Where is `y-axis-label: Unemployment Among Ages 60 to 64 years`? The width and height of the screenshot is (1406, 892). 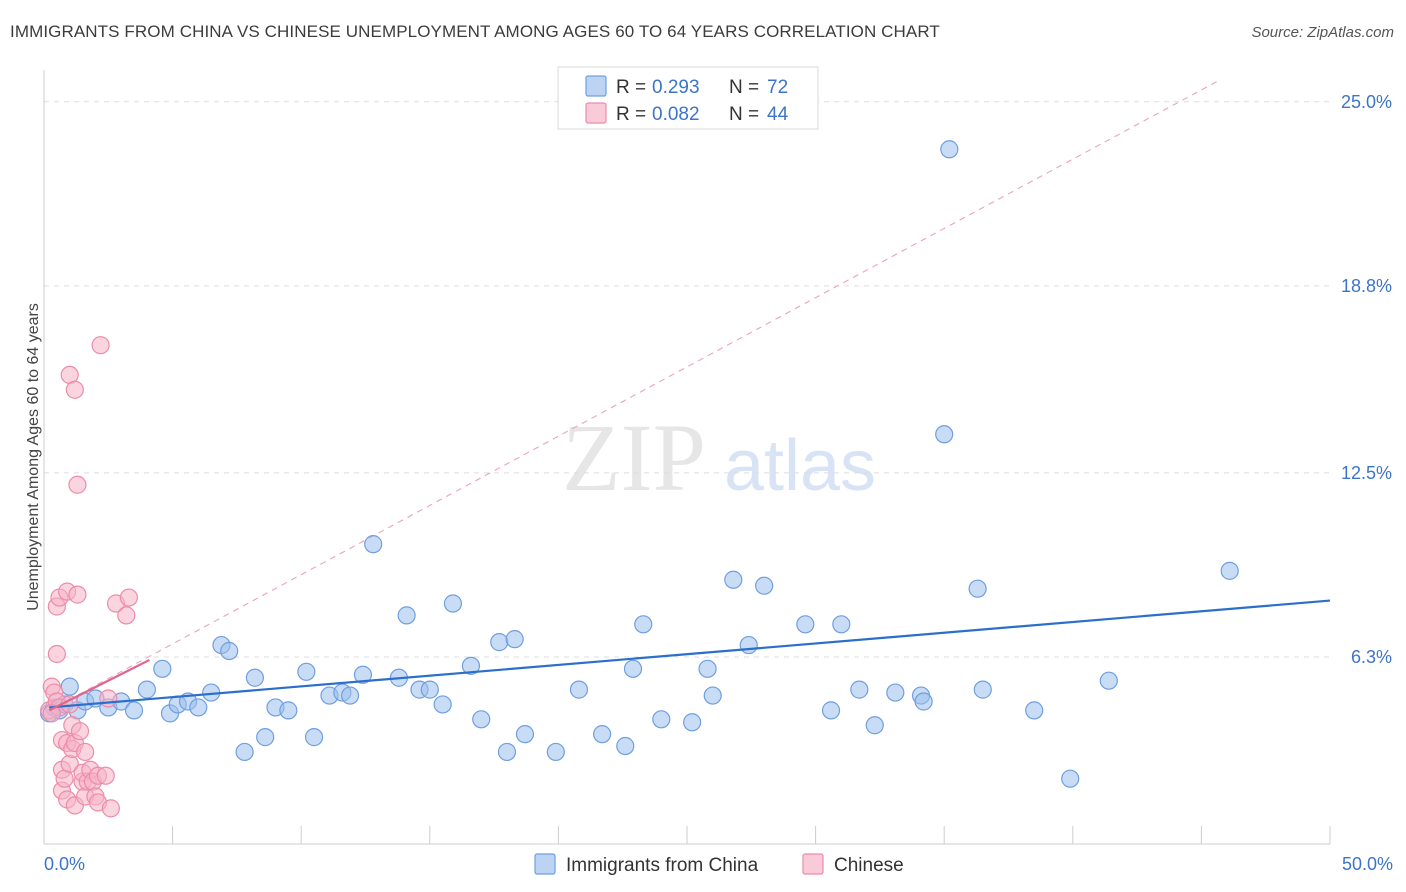 y-axis-label: Unemployment Among Ages 60 to 64 years is located at coordinates (33, 457).